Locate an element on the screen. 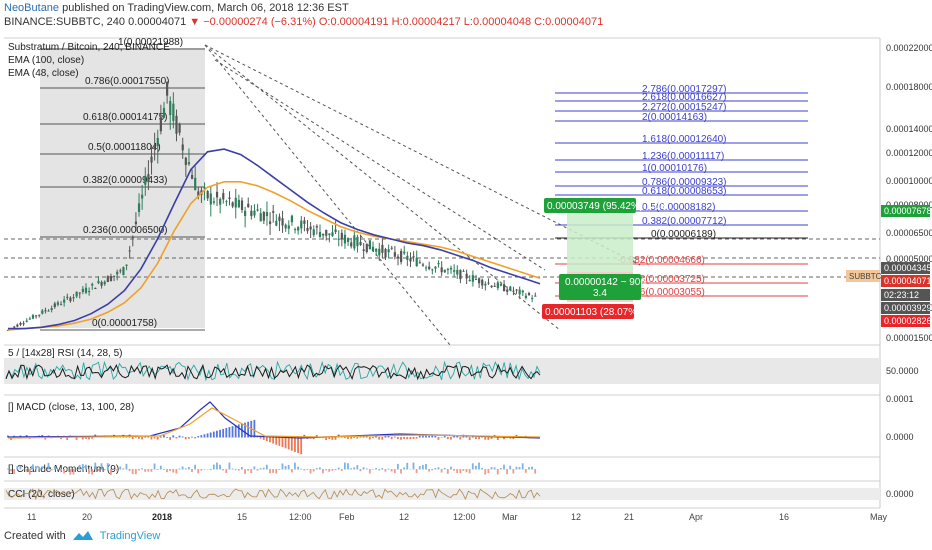 The image size is (932, 550). price-axis-badge-label: 0.00007678 is located at coordinates (908, 211).